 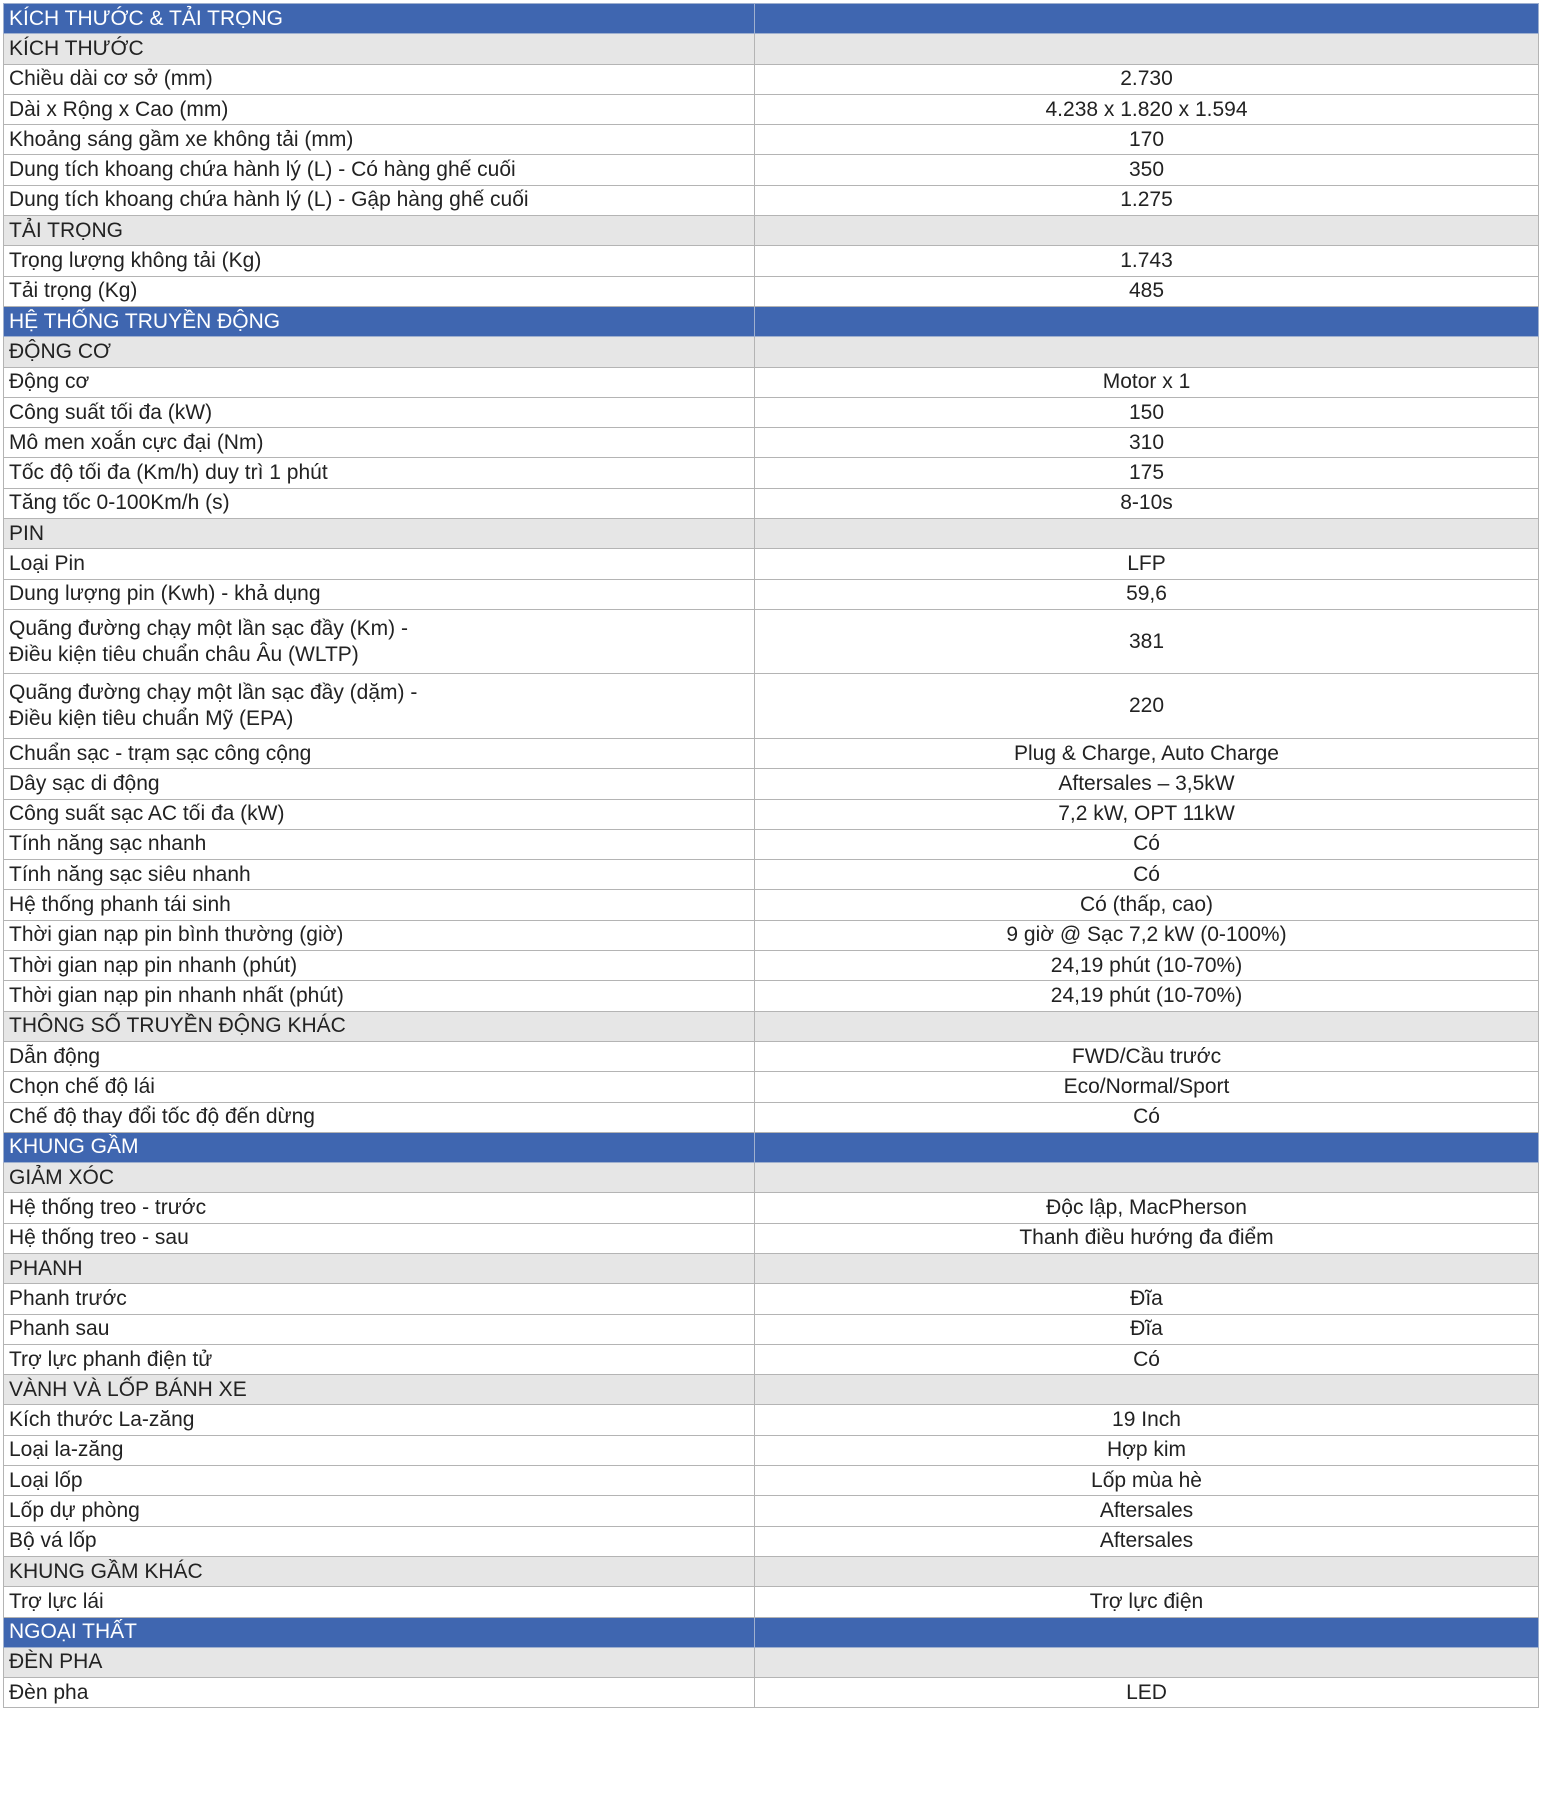 What do you see at coordinates (160, 753) in the screenshot?
I see `label-text: Chuẩn sạc - trạm sạc công cộng` at bounding box center [160, 753].